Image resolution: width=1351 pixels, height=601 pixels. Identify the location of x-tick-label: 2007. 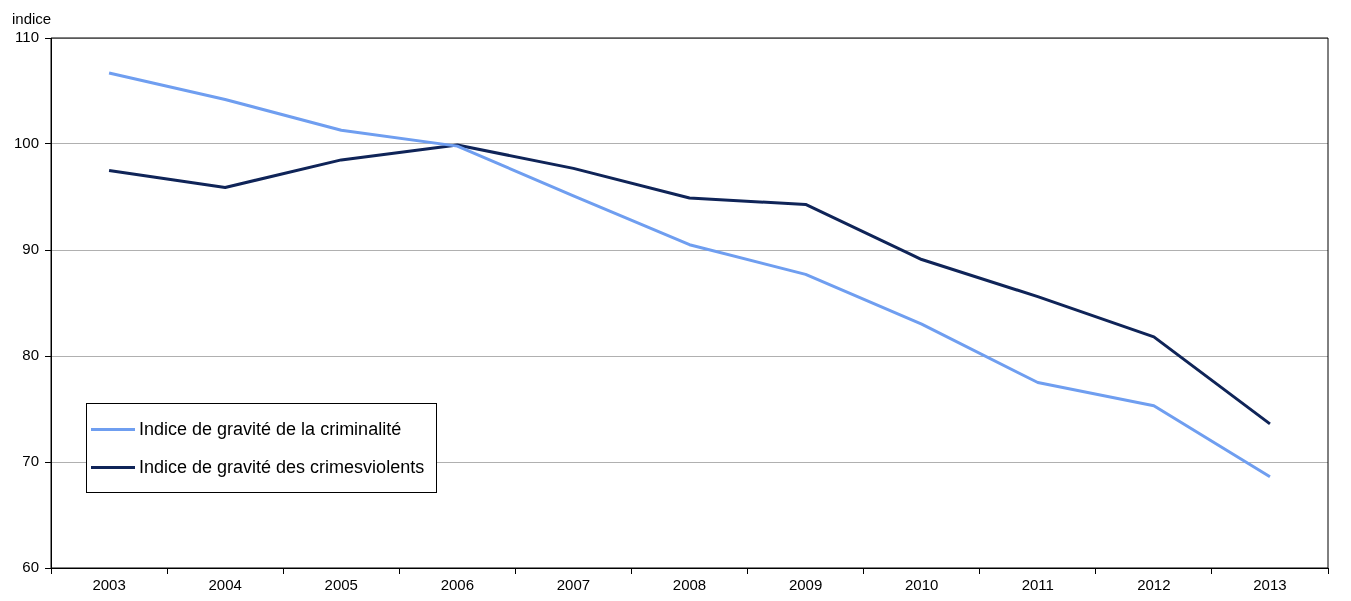
(573, 585).